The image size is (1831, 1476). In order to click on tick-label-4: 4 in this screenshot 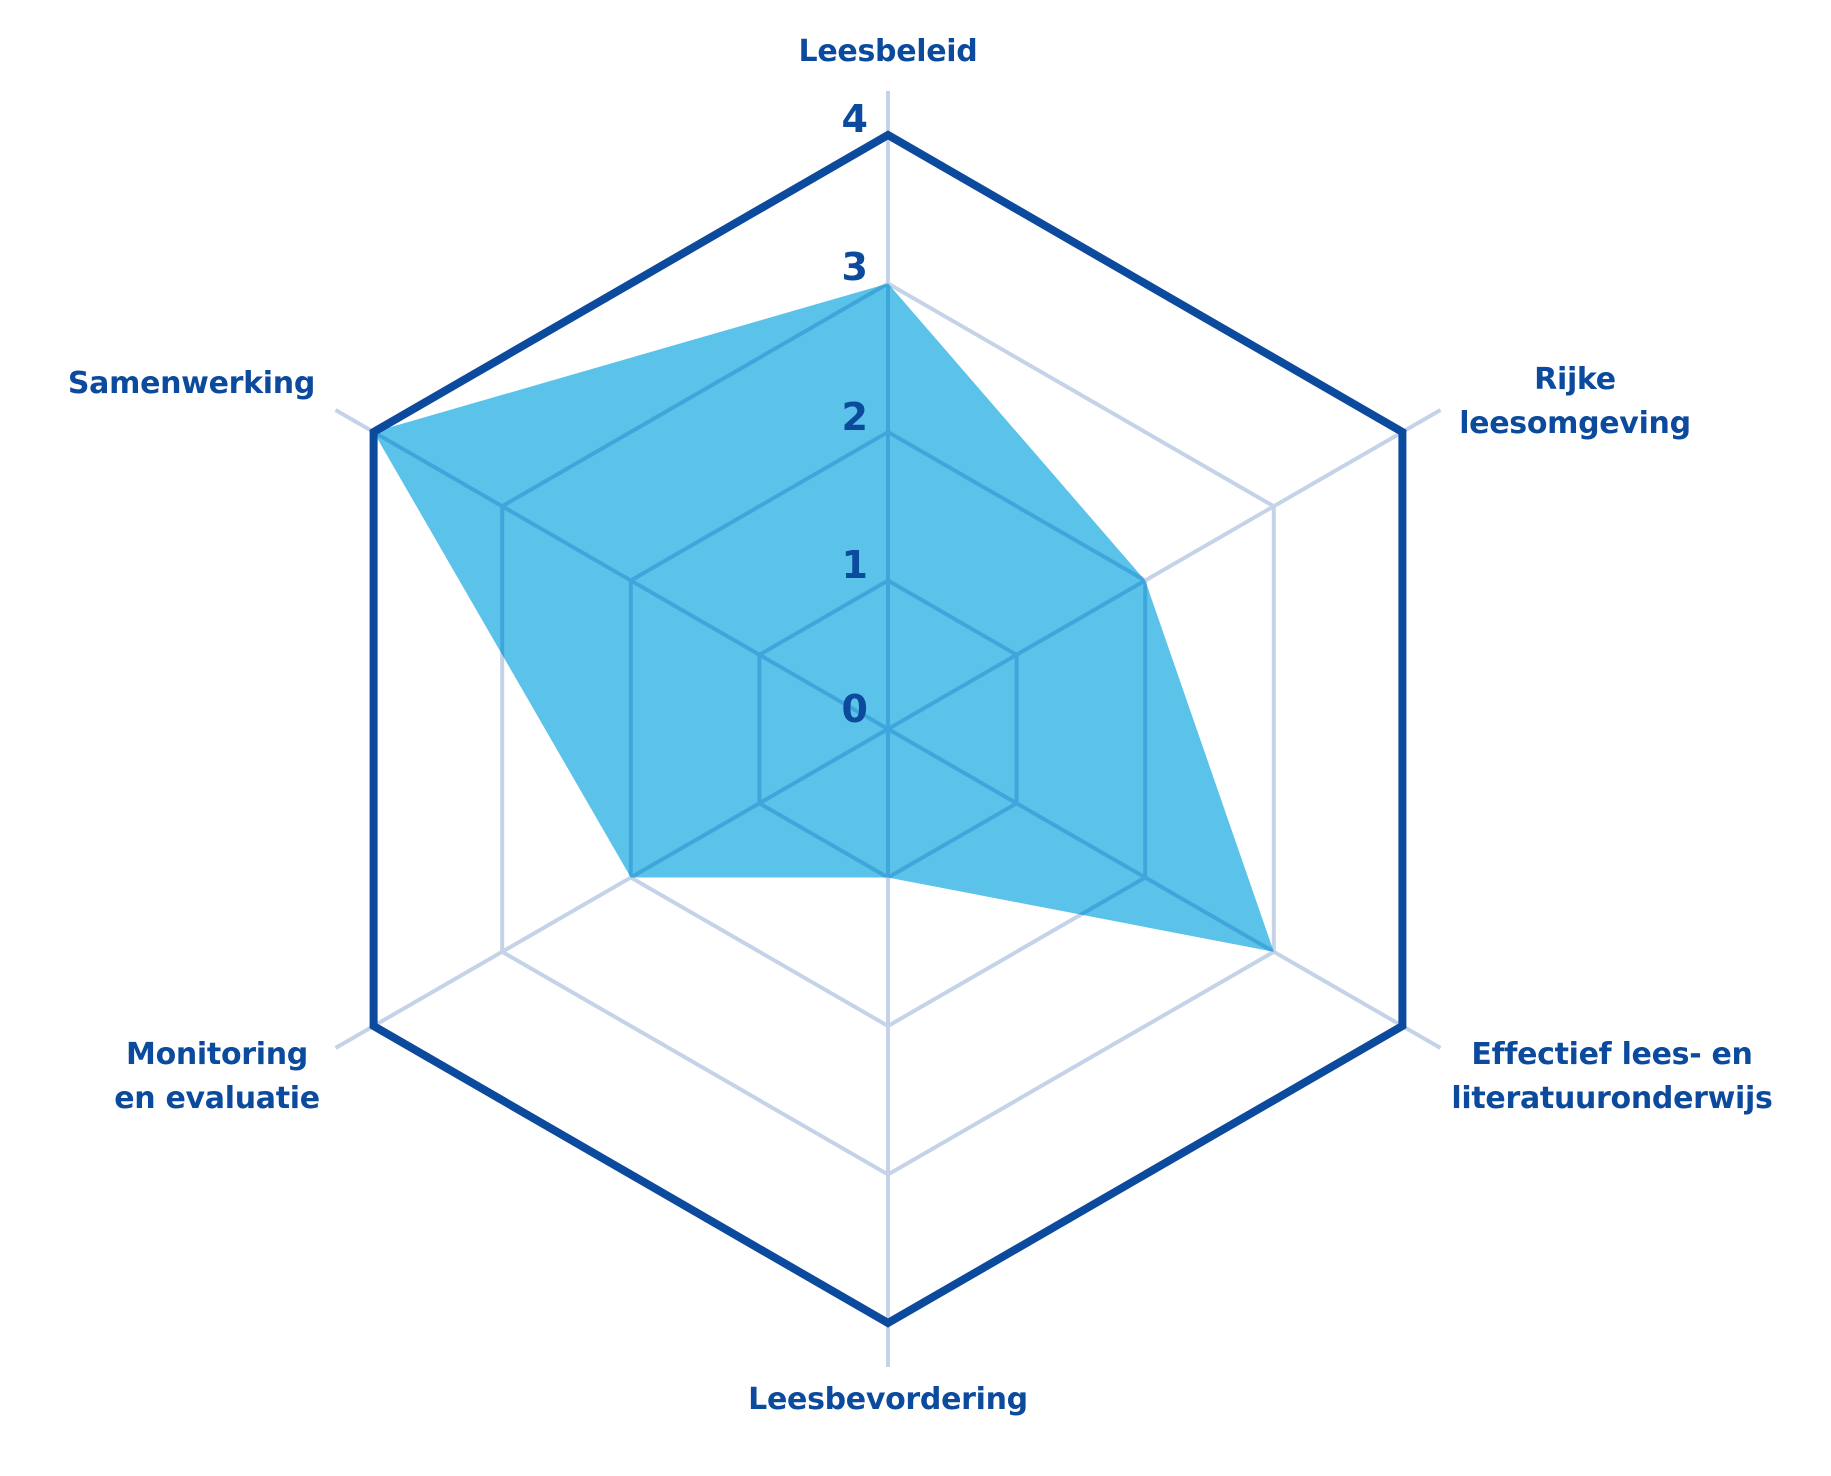, I will do `click(854, 119)`.